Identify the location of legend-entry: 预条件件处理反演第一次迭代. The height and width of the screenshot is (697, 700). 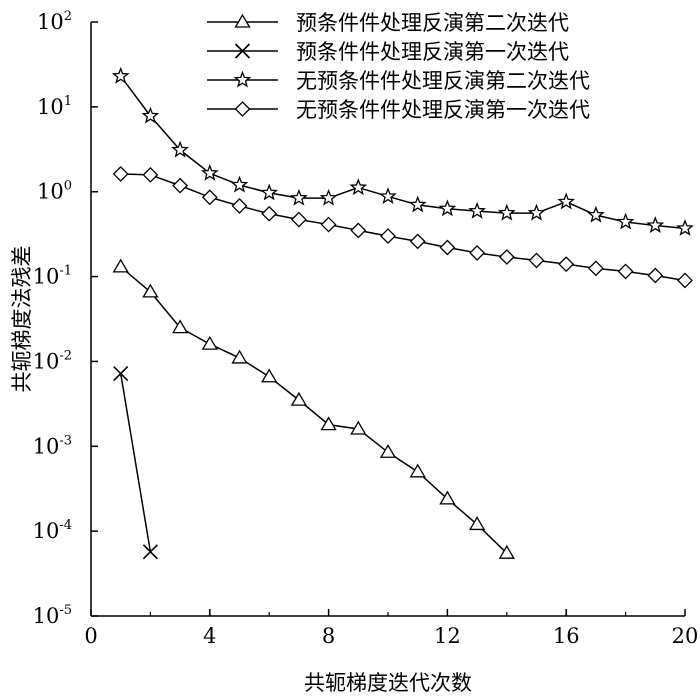
(388, 52).